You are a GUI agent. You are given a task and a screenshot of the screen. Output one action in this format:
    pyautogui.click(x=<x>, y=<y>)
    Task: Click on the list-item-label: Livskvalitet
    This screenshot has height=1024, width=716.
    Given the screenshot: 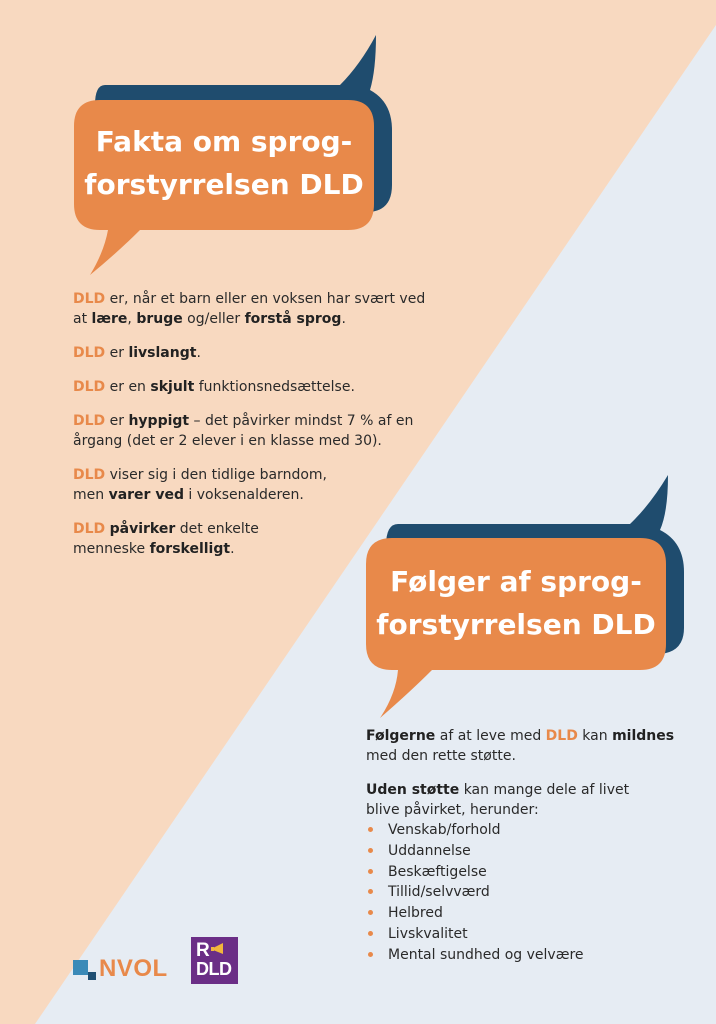 What is the action you would take?
    pyautogui.click(x=428, y=933)
    